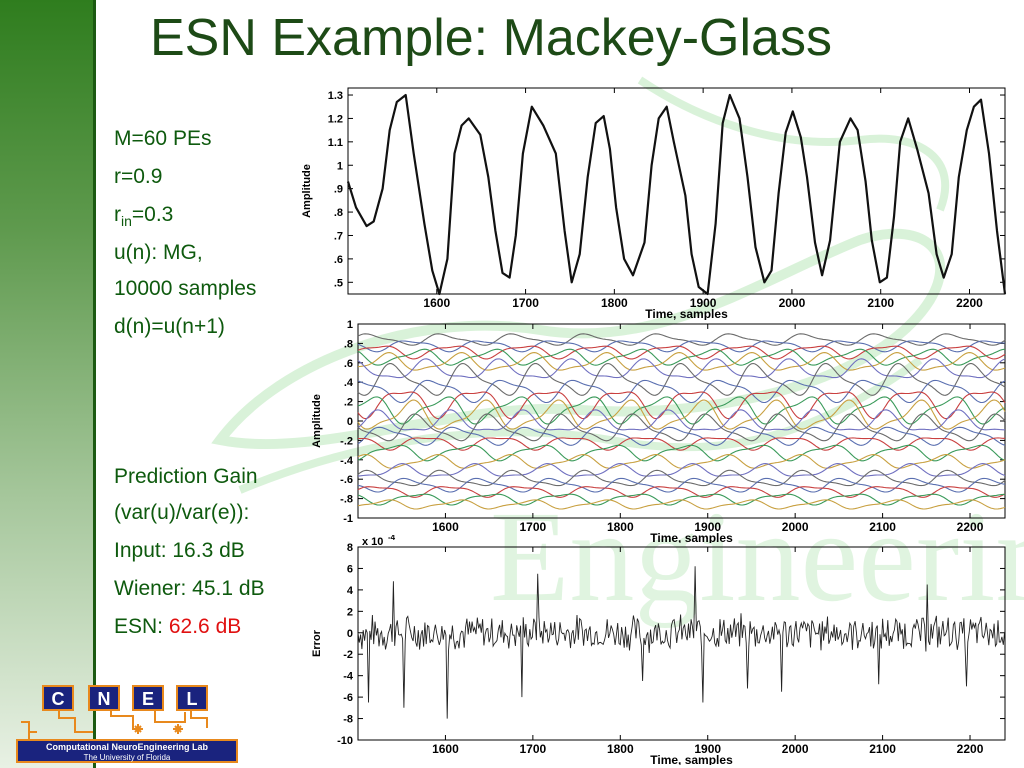  Describe the element at coordinates (185, 288) in the screenshot. I see `param-samples: 10000 samples` at that location.